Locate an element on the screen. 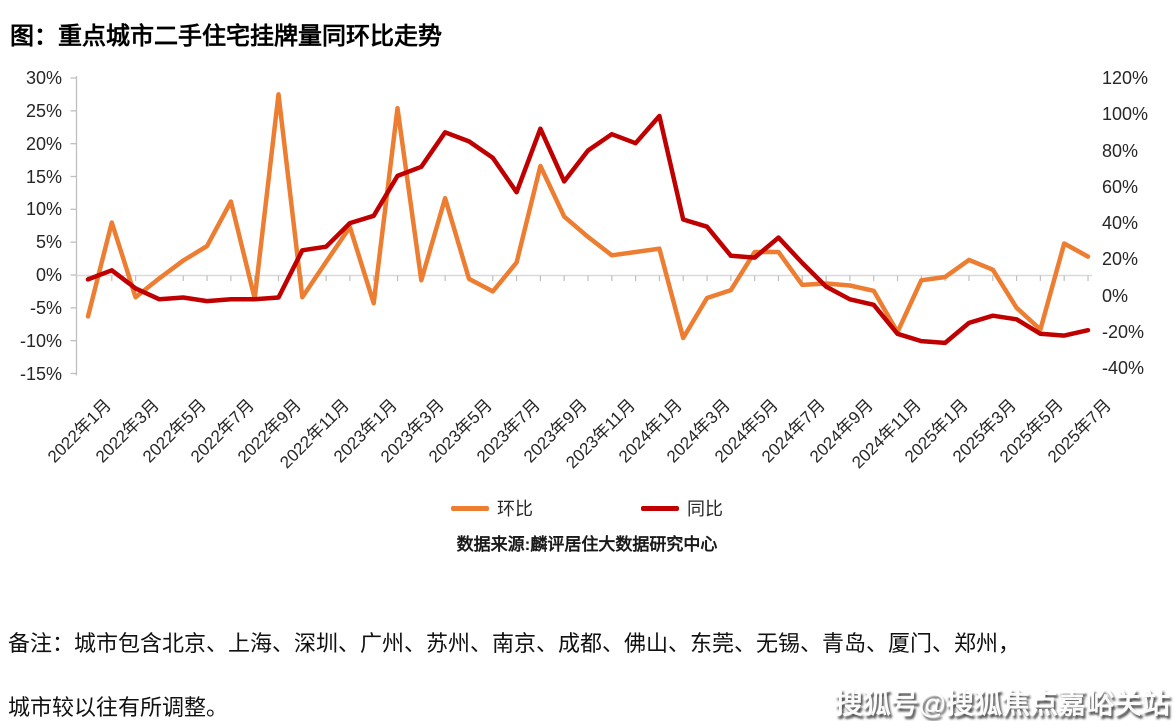 This screenshot has height=721, width=1174. right-axis-tick-label: 0% is located at coordinates (1115, 295).